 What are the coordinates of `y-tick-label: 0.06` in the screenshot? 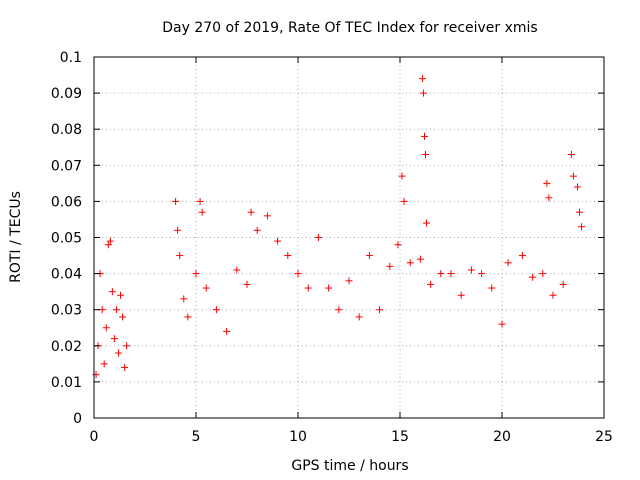 It's located at (66, 202).